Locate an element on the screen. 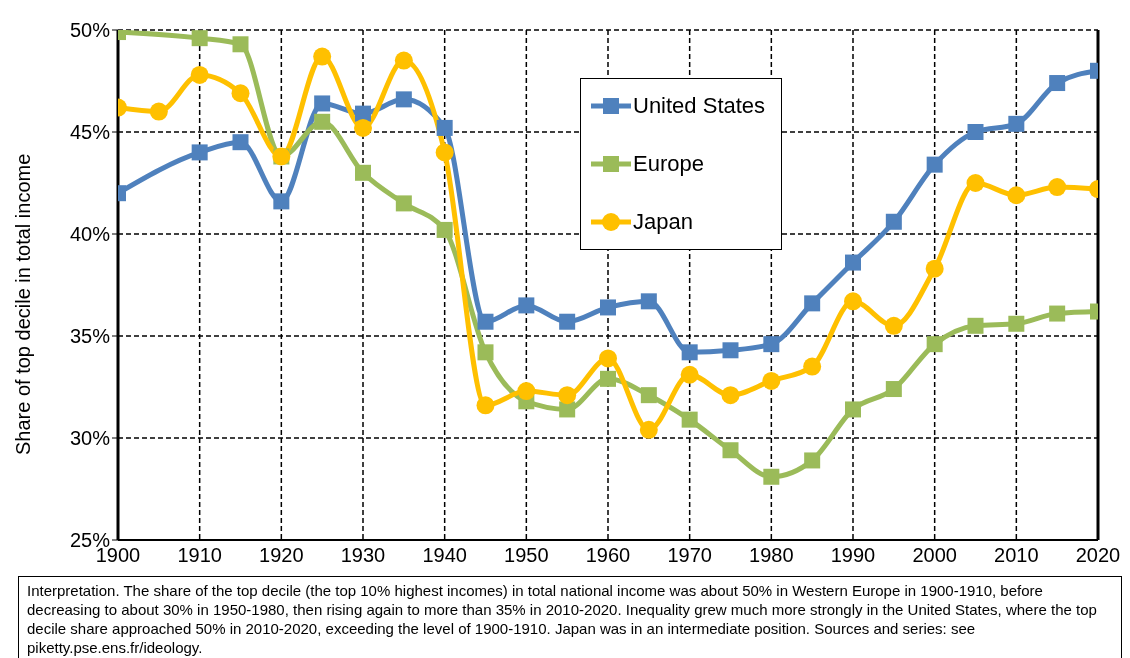 The height and width of the screenshot is (658, 1130). y-tick-label: 50% is located at coordinates (90, 30).